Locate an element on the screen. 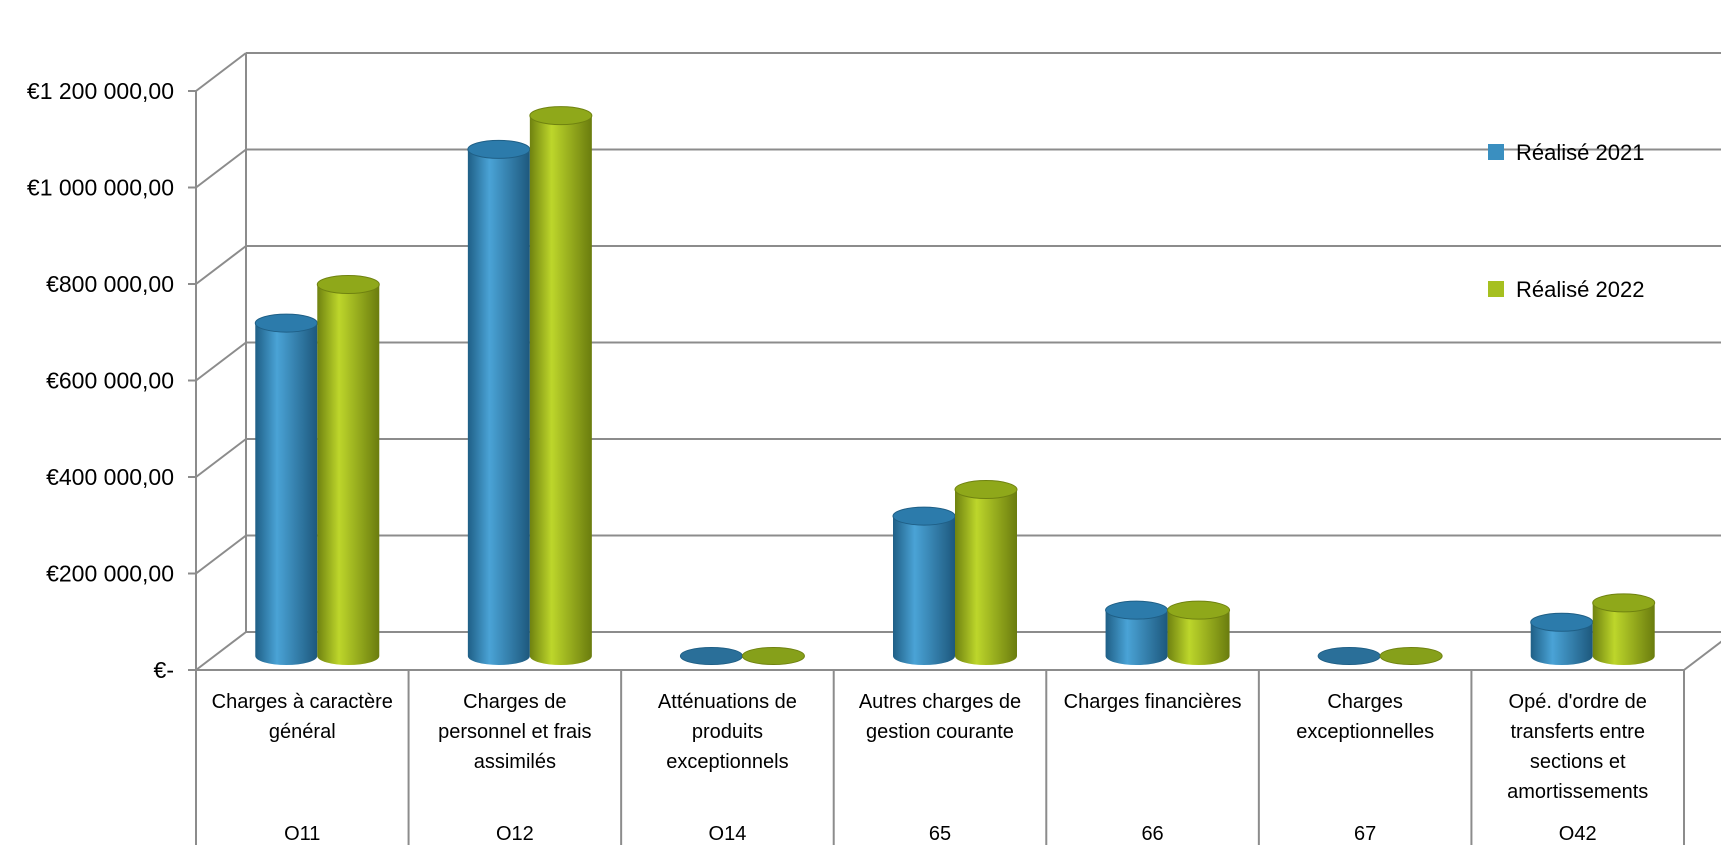 The image size is (1721, 845). y-tick-label: €200 000,00 is located at coordinates (110, 574).